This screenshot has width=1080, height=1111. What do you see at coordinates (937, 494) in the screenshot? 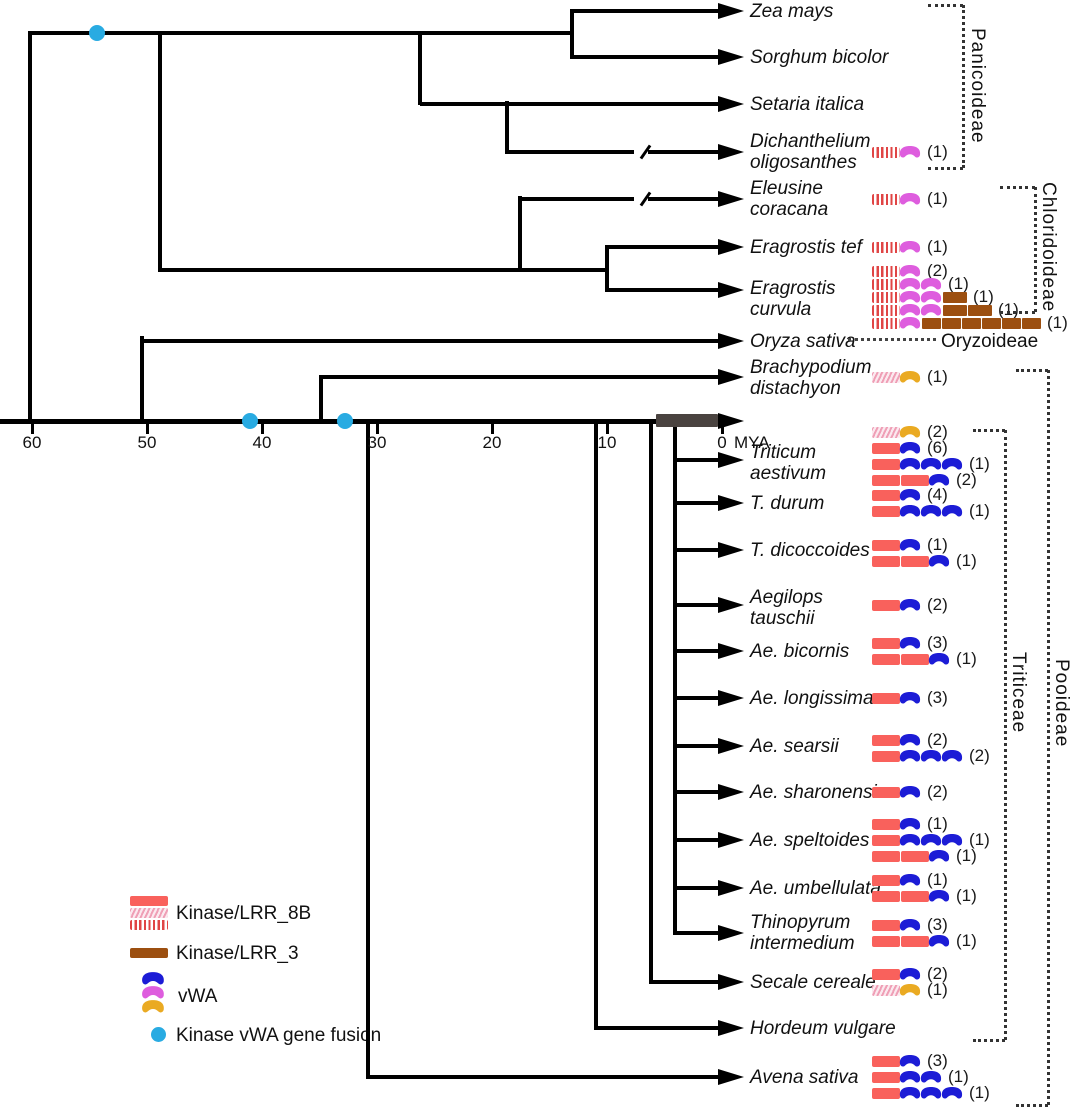
I see `gene-count-label: (4)` at bounding box center [937, 494].